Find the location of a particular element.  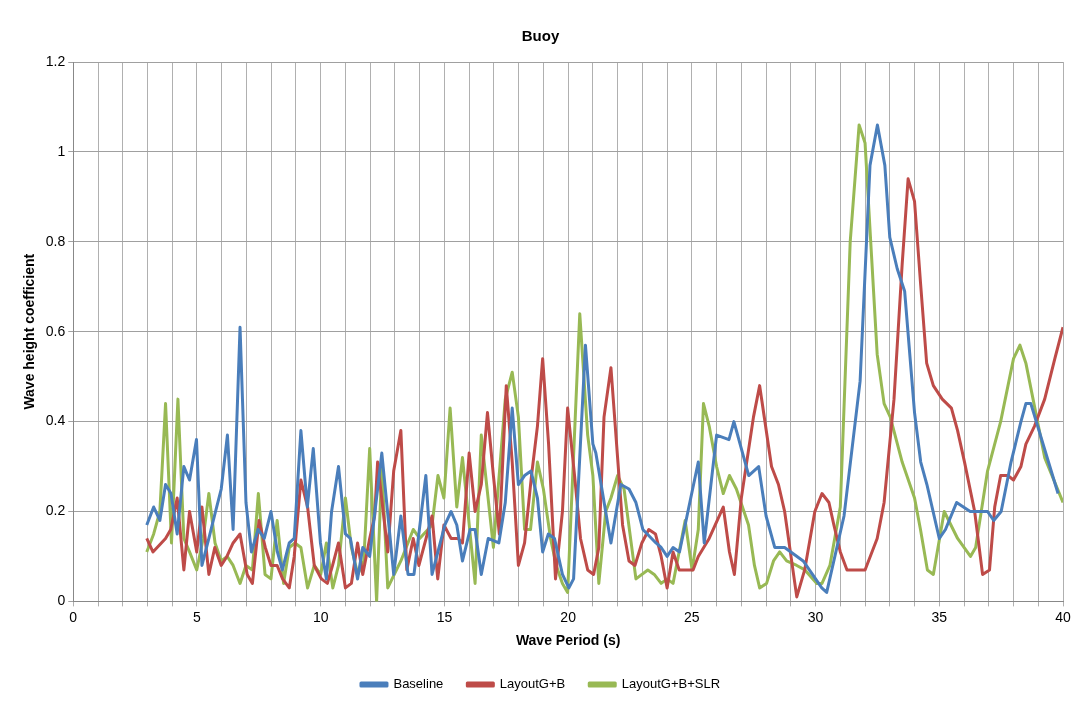

x-tick-label: 40 is located at coordinates (1063, 616).